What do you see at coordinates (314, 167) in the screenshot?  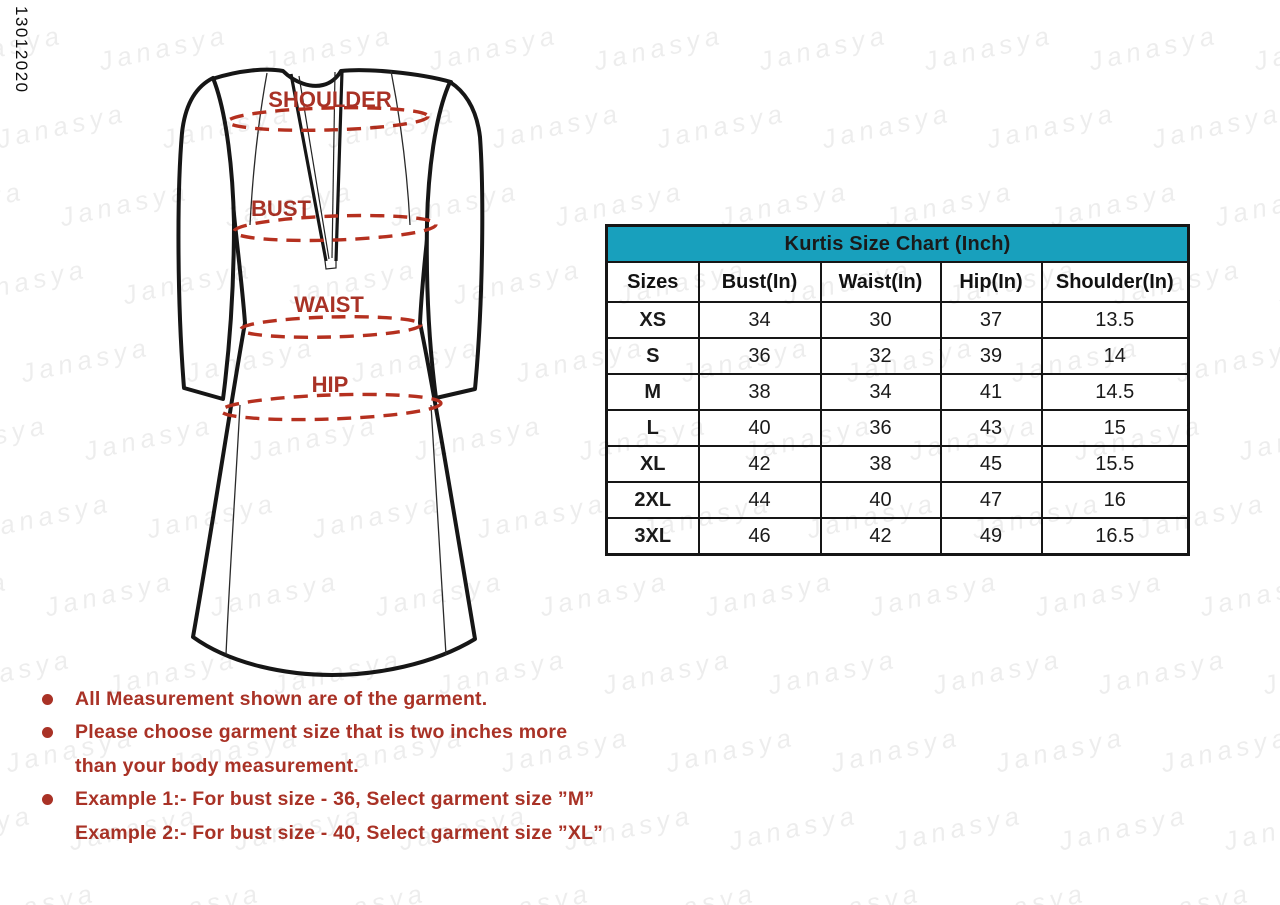 I see `neck-placket-left-inner` at bounding box center [314, 167].